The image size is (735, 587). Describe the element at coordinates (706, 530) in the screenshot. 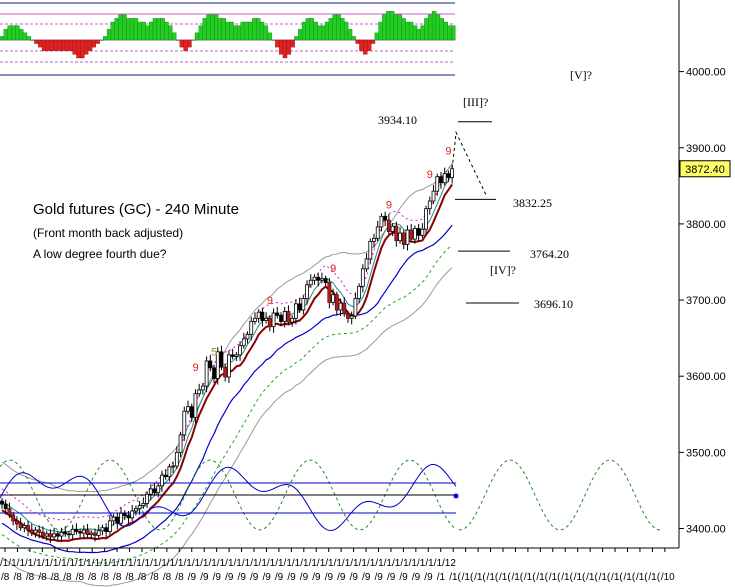

I see `y-tick-label: 3400.00` at that location.